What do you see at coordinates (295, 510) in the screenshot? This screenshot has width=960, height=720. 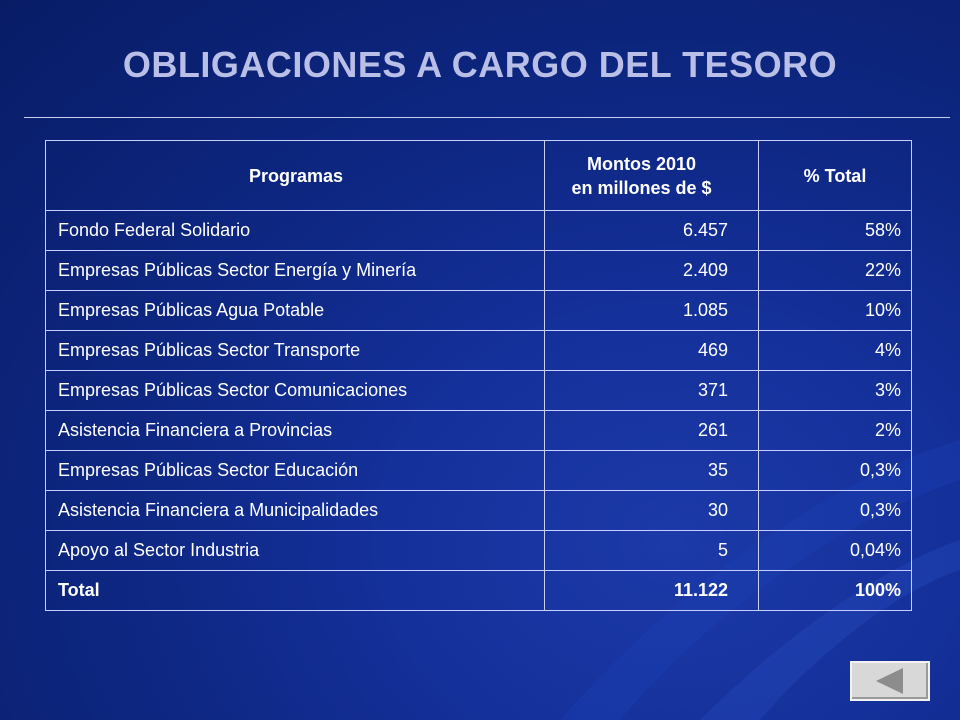 I see `cell-programa: Asistencia Financiera a Municipalidades` at bounding box center [295, 510].